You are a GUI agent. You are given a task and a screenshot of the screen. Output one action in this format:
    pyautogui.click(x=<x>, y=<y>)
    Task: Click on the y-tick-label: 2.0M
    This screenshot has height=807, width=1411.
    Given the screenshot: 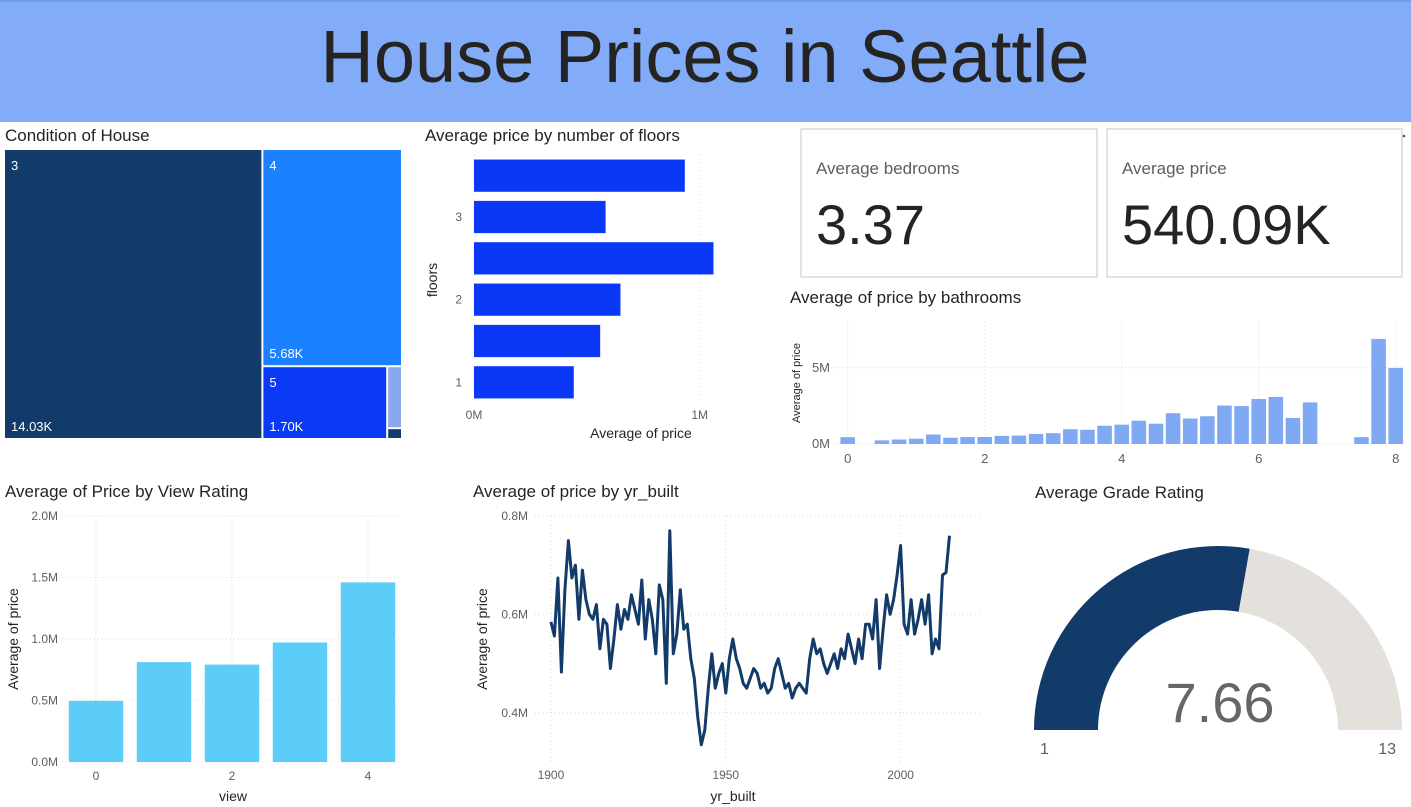 What is the action you would take?
    pyautogui.click(x=44, y=516)
    